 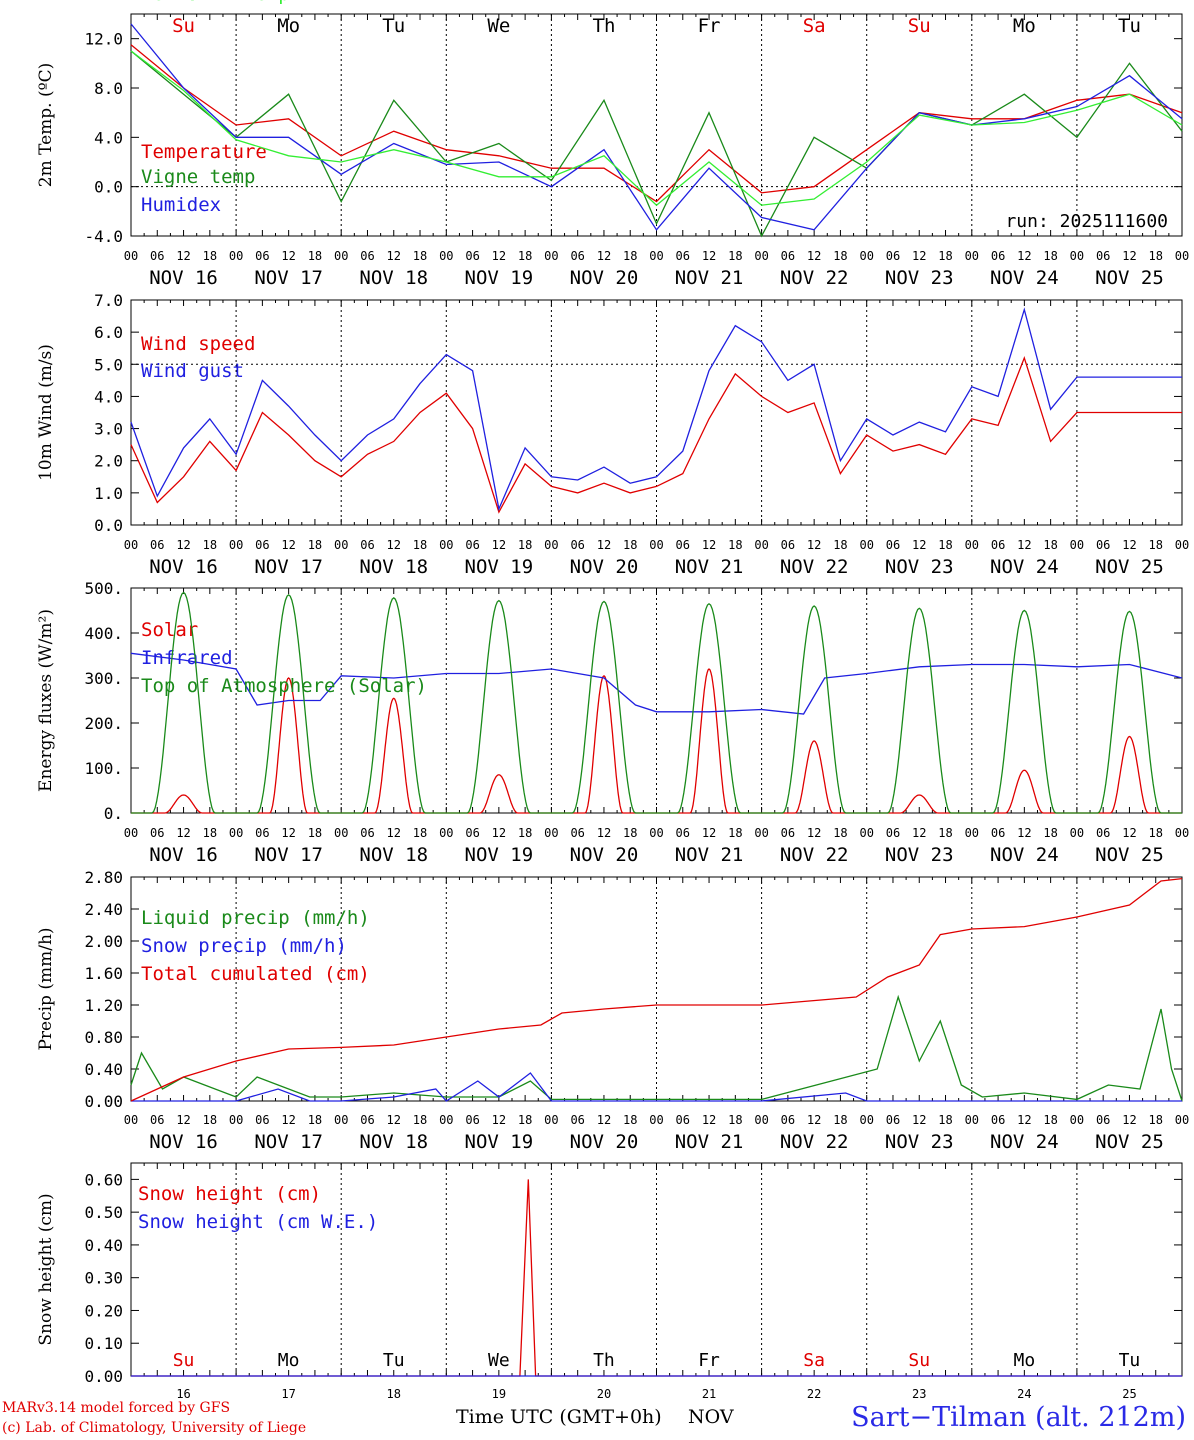 What do you see at coordinates (103, 1310) in the screenshot?
I see `y-tick-label: 0.20` at bounding box center [103, 1310].